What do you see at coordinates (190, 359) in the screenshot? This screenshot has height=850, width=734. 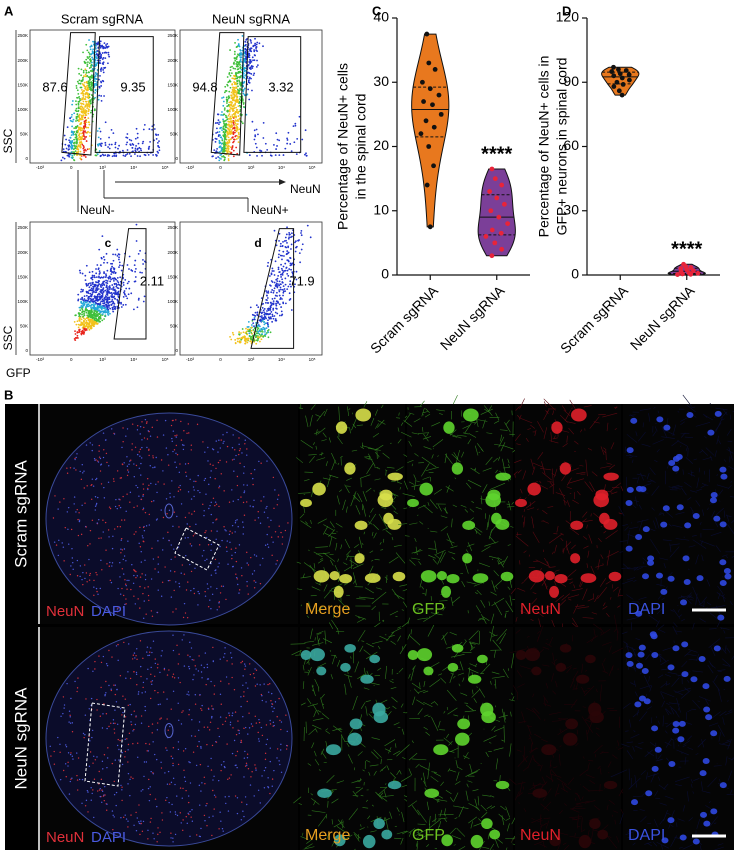 I see `flow-x-tick-label: -10³` at bounding box center [190, 359].